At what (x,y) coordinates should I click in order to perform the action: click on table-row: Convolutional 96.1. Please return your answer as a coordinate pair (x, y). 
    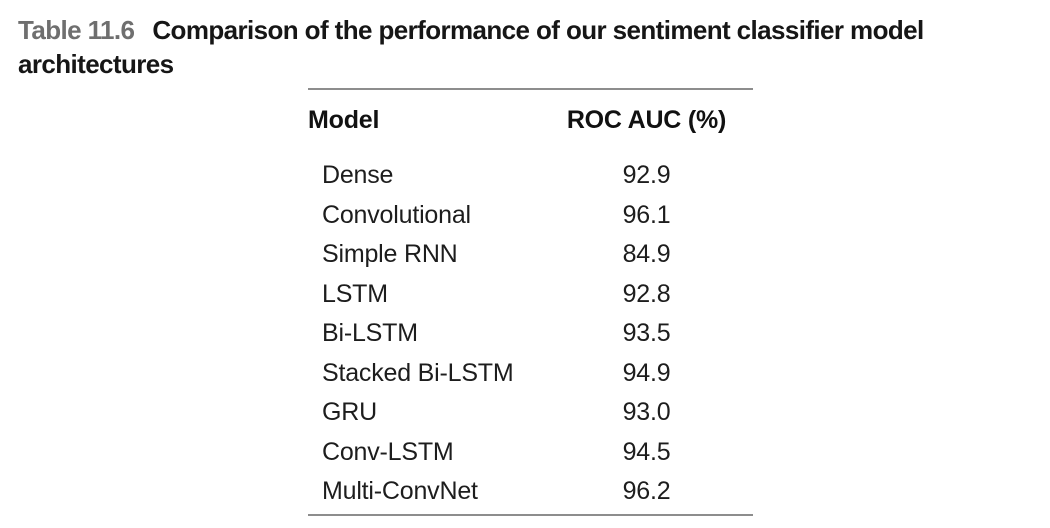
    Looking at the image, I should click on (530, 216).